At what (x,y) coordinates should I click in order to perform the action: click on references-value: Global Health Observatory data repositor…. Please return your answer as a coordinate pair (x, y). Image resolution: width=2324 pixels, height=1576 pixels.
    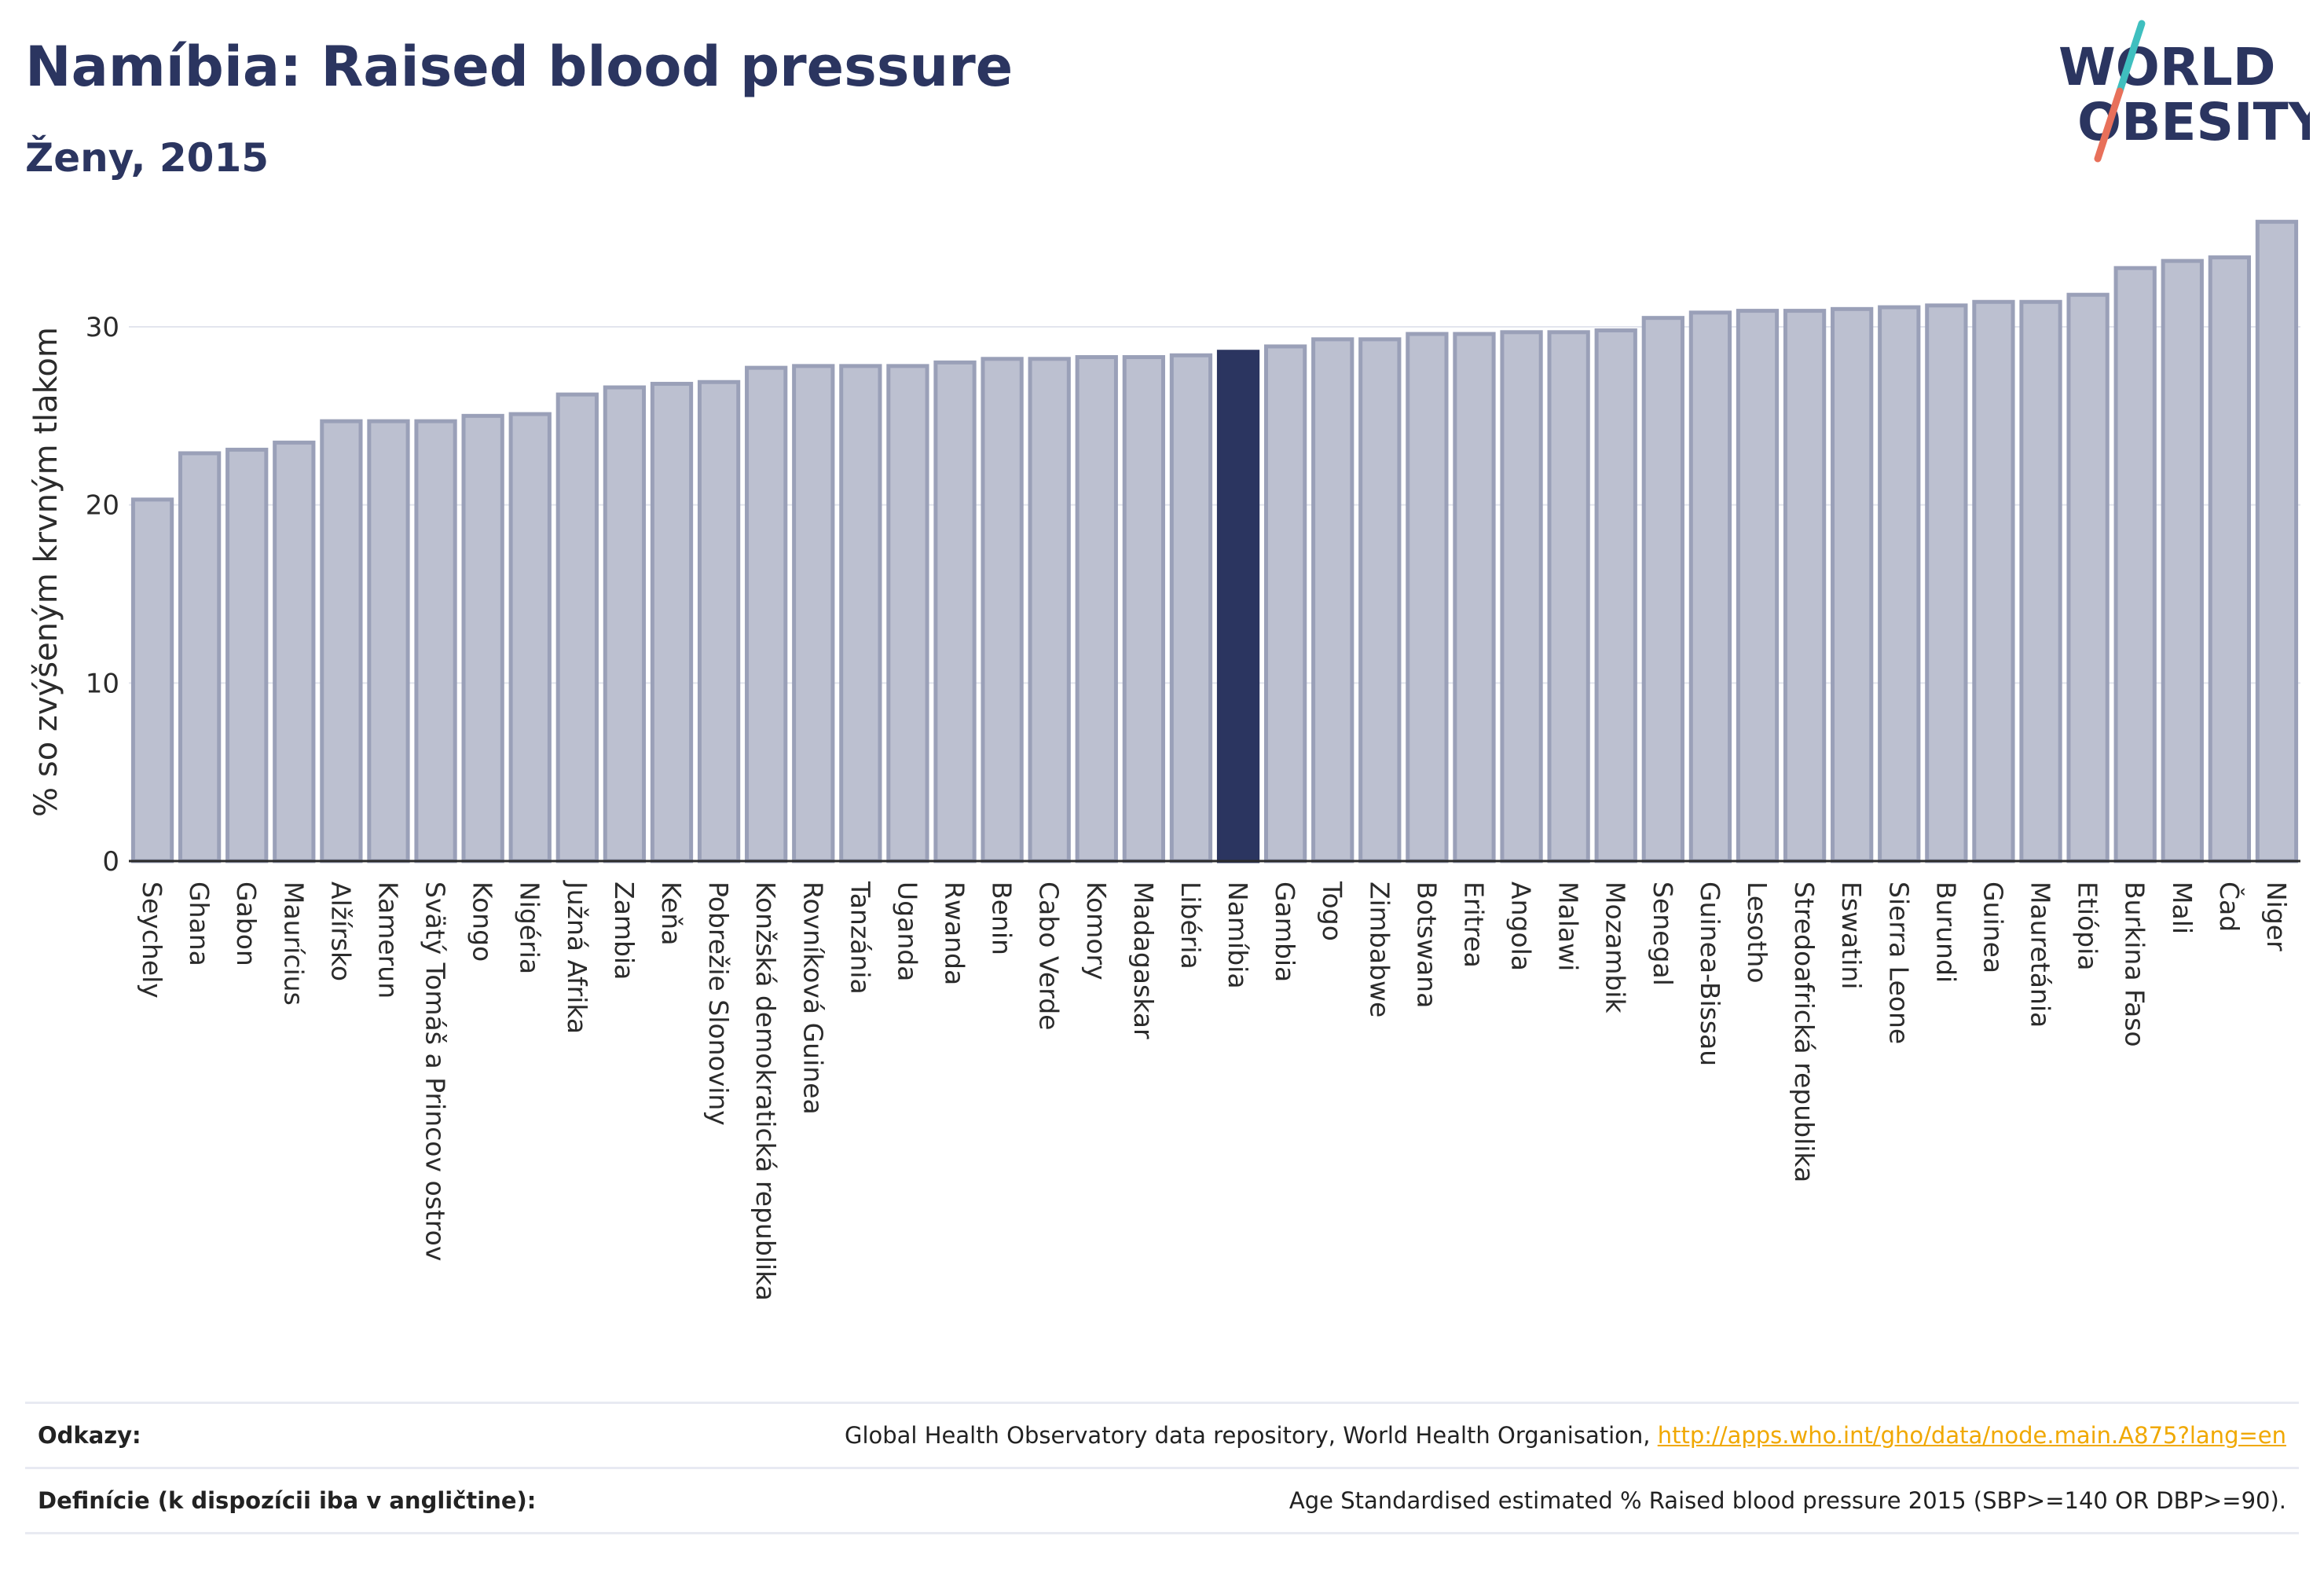
    Looking at the image, I should click on (1565, 1435).